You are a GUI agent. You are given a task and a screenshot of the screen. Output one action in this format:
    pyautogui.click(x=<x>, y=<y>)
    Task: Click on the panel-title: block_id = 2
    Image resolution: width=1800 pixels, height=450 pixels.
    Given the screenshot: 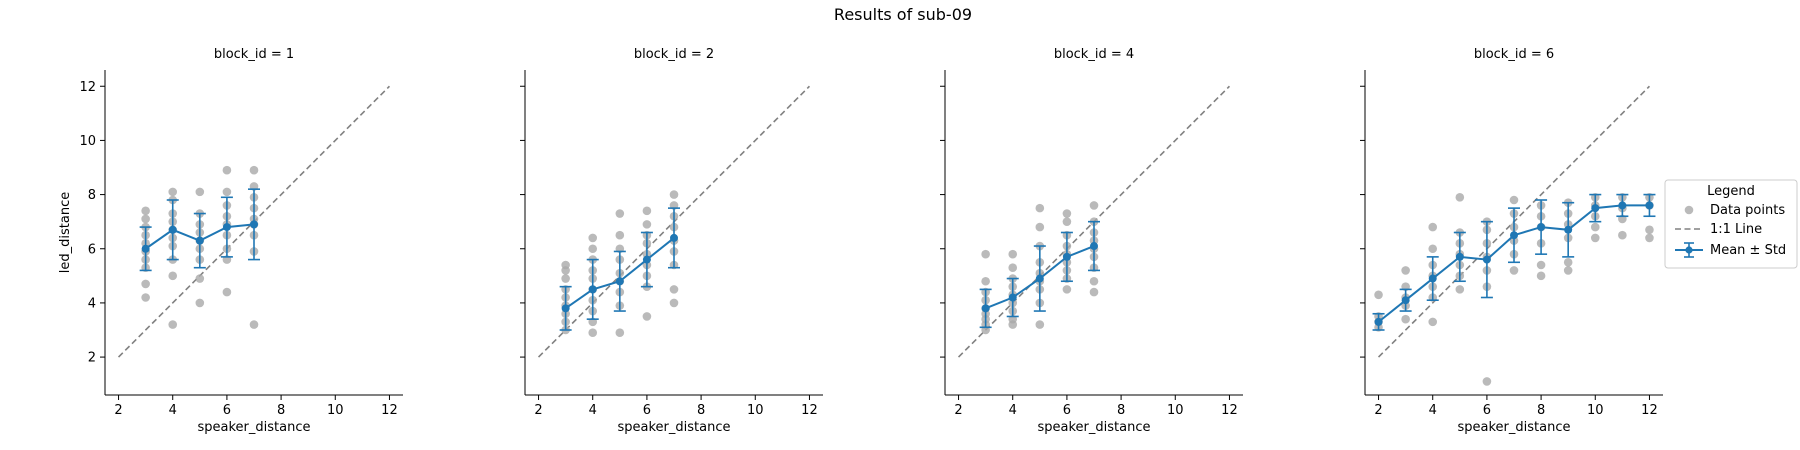 What is the action you would take?
    pyautogui.click(x=674, y=54)
    